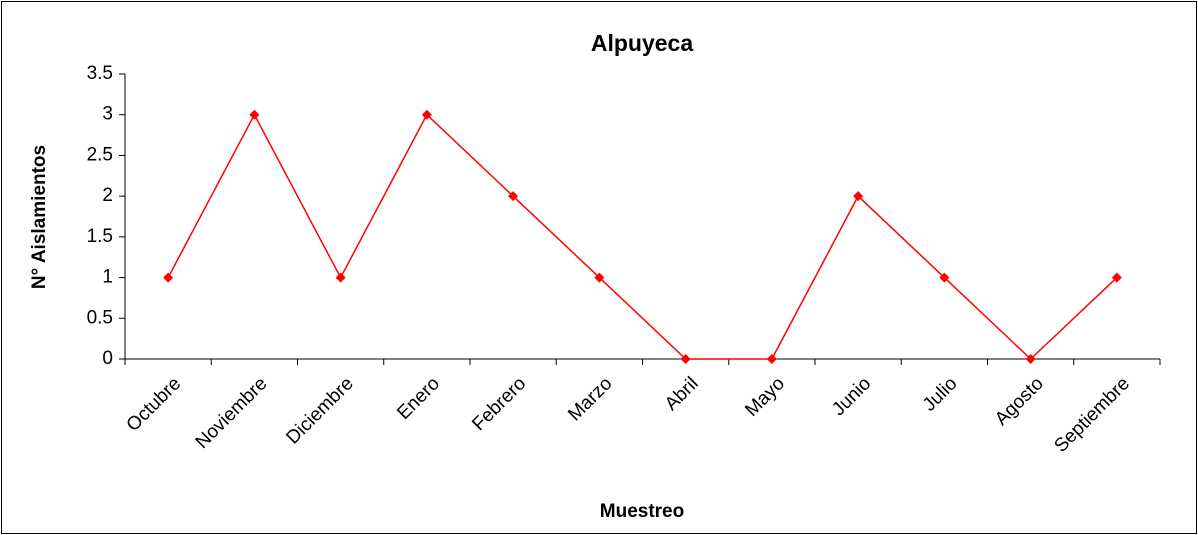 This screenshot has height=535, width=1198. Describe the element at coordinates (100, 154) in the screenshot. I see `y-tick-label: 2.5` at that location.